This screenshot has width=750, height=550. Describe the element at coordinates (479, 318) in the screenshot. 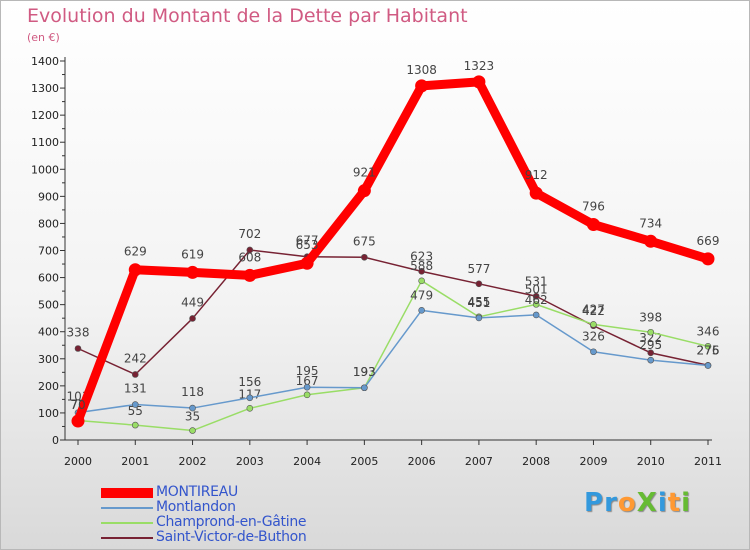

I see `point-montlandon-2007` at that location.